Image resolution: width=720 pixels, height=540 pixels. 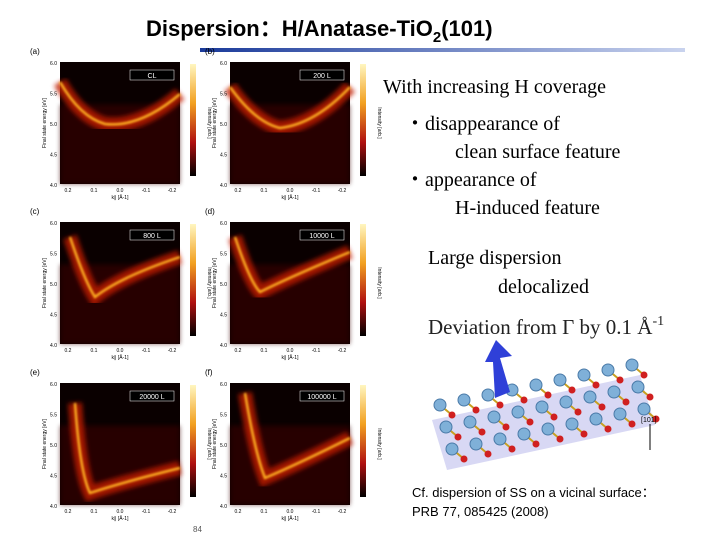 I want to click on note: PRB 77, 085425 (2008), so click(x=480, y=511).